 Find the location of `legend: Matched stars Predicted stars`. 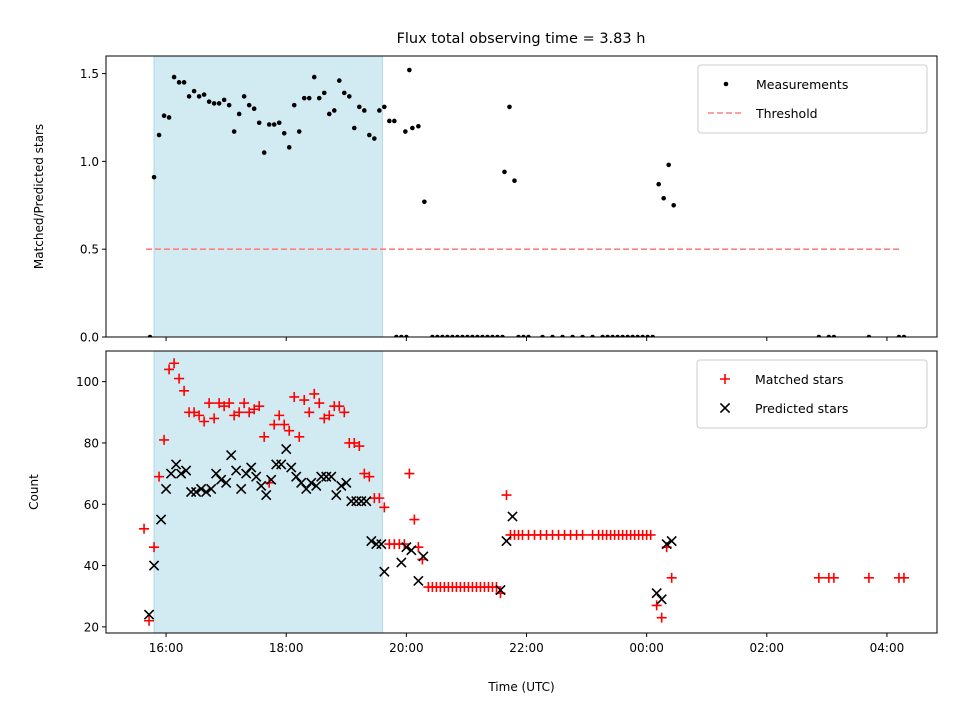

legend: Matched stars Predicted stars is located at coordinates (812, 394).